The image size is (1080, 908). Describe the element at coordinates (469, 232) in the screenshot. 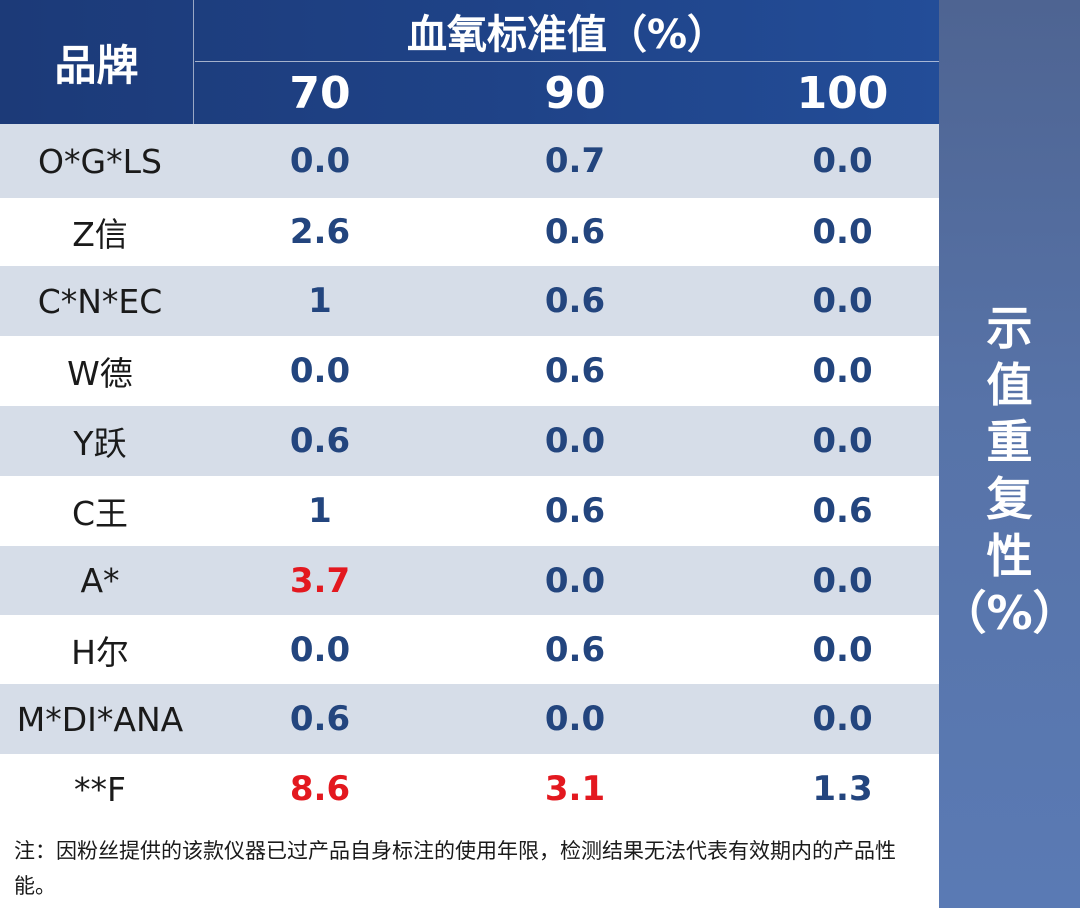

I see `table-row: Z信 2.6 0.6 0.0` at that location.